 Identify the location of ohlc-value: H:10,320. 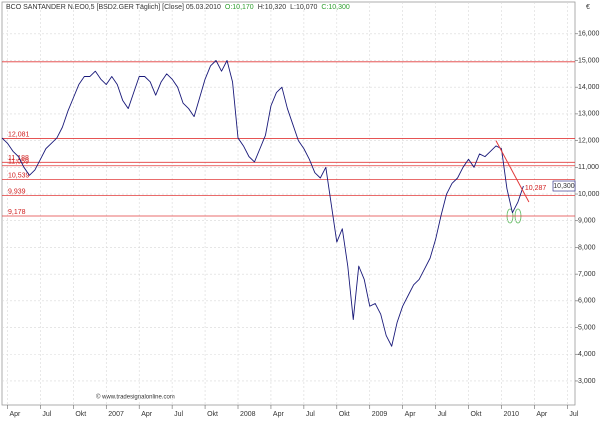
(272, 7).